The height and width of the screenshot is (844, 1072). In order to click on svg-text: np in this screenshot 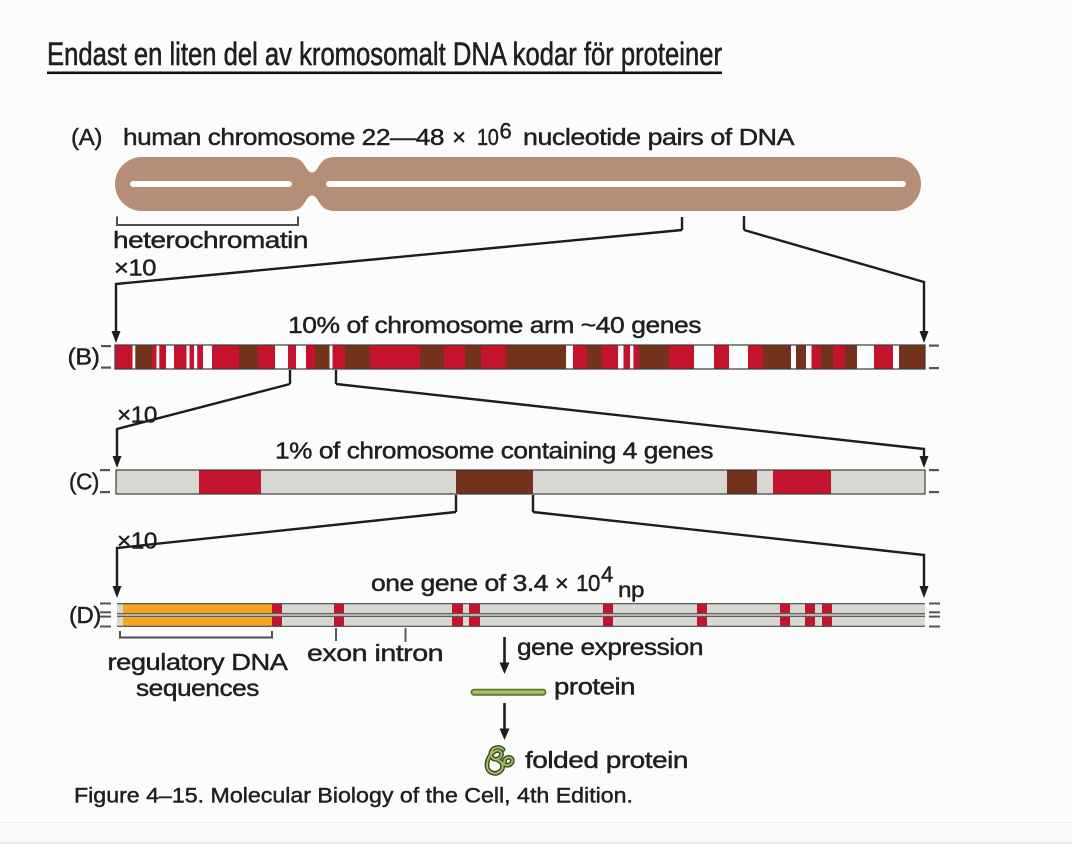, I will do `click(631, 590)`.